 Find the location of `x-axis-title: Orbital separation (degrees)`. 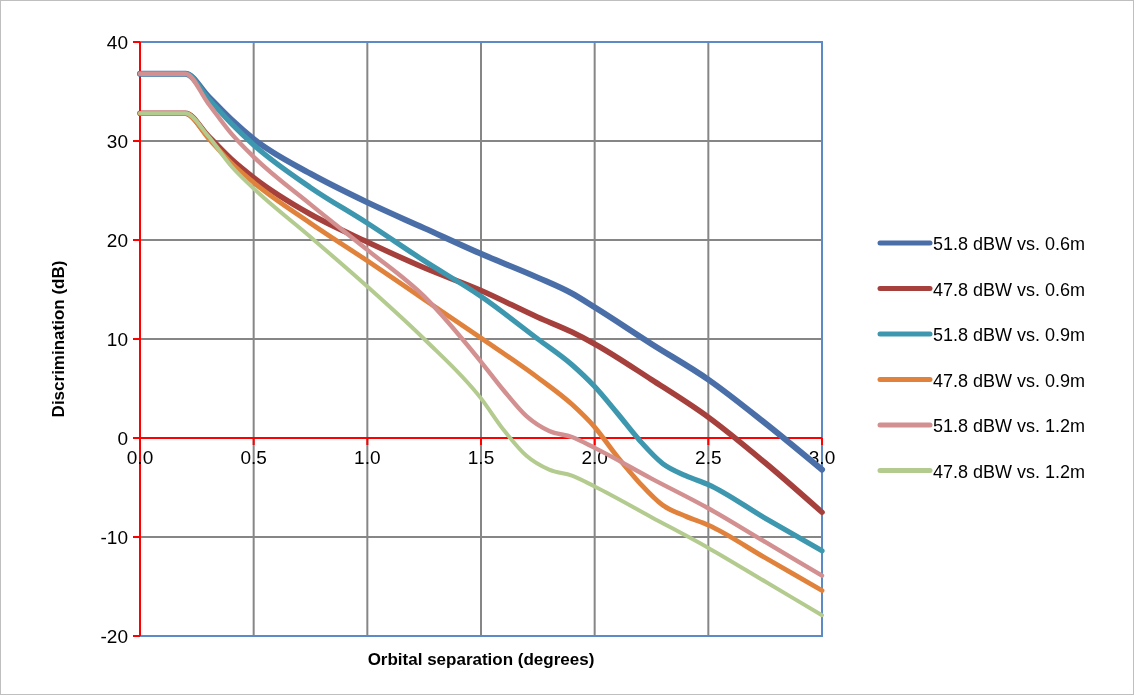

x-axis-title: Orbital separation (degrees) is located at coordinates (481, 659).